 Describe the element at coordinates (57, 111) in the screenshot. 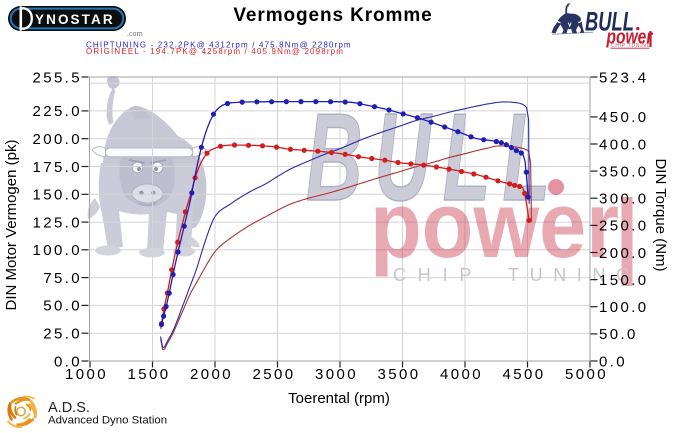

I see `svg-text: 225.0` at that location.